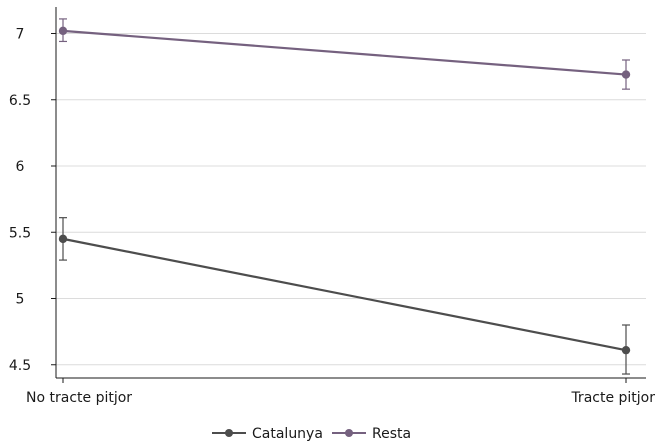 This screenshot has height=441, width=655. What do you see at coordinates (340, 392) in the screenshot?
I see `x-axis-ticks: No tracte pitjor Tracte pitjor` at bounding box center [340, 392].